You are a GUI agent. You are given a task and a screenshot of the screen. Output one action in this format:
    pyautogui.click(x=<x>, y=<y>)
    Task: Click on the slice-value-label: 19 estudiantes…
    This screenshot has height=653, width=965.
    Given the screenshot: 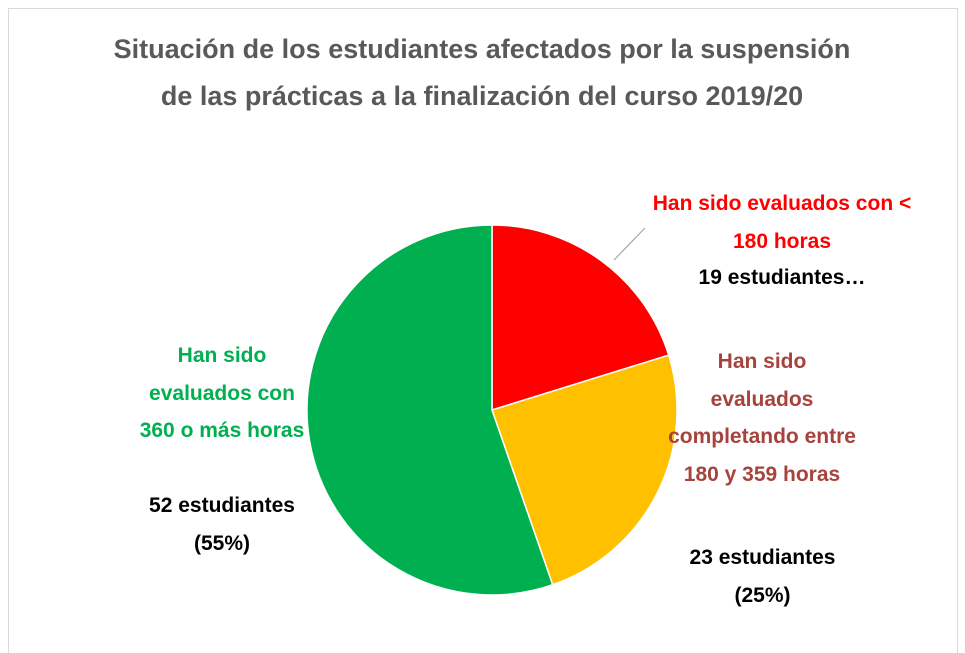 What is the action you would take?
    pyautogui.click(x=782, y=277)
    